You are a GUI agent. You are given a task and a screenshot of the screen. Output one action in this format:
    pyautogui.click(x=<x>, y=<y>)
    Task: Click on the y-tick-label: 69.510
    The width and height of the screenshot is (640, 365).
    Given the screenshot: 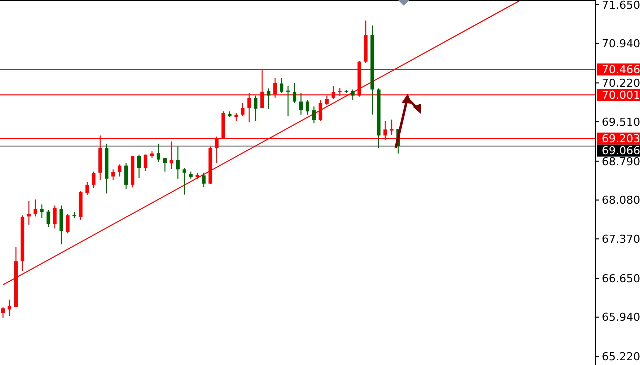 What is the action you would take?
    pyautogui.click(x=621, y=122)
    